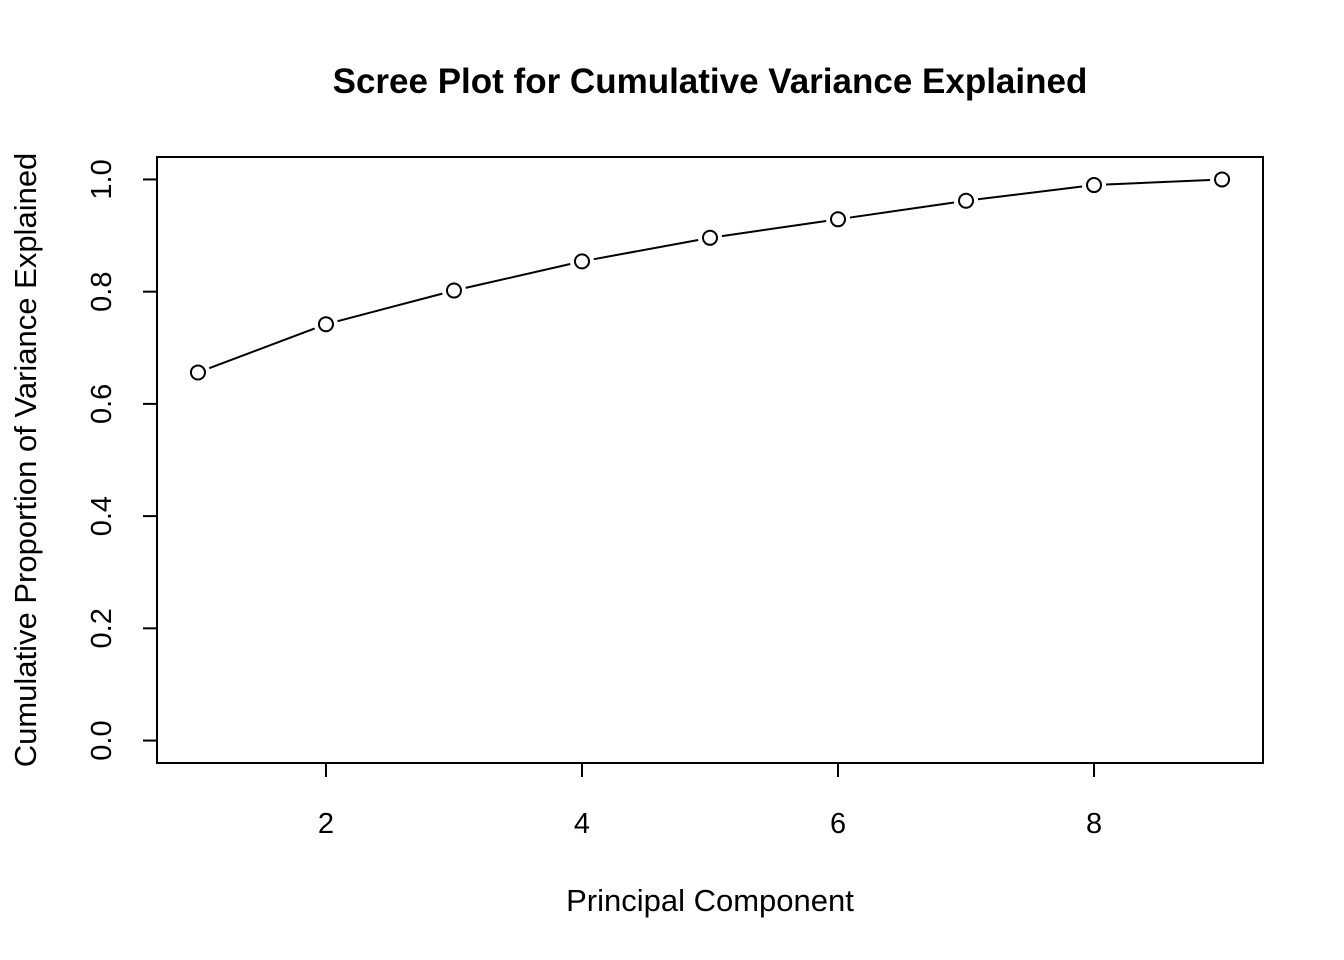 The width and height of the screenshot is (1344, 960). Describe the element at coordinates (102, 292) in the screenshot. I see `y-tick-label: 0.8` at that location.